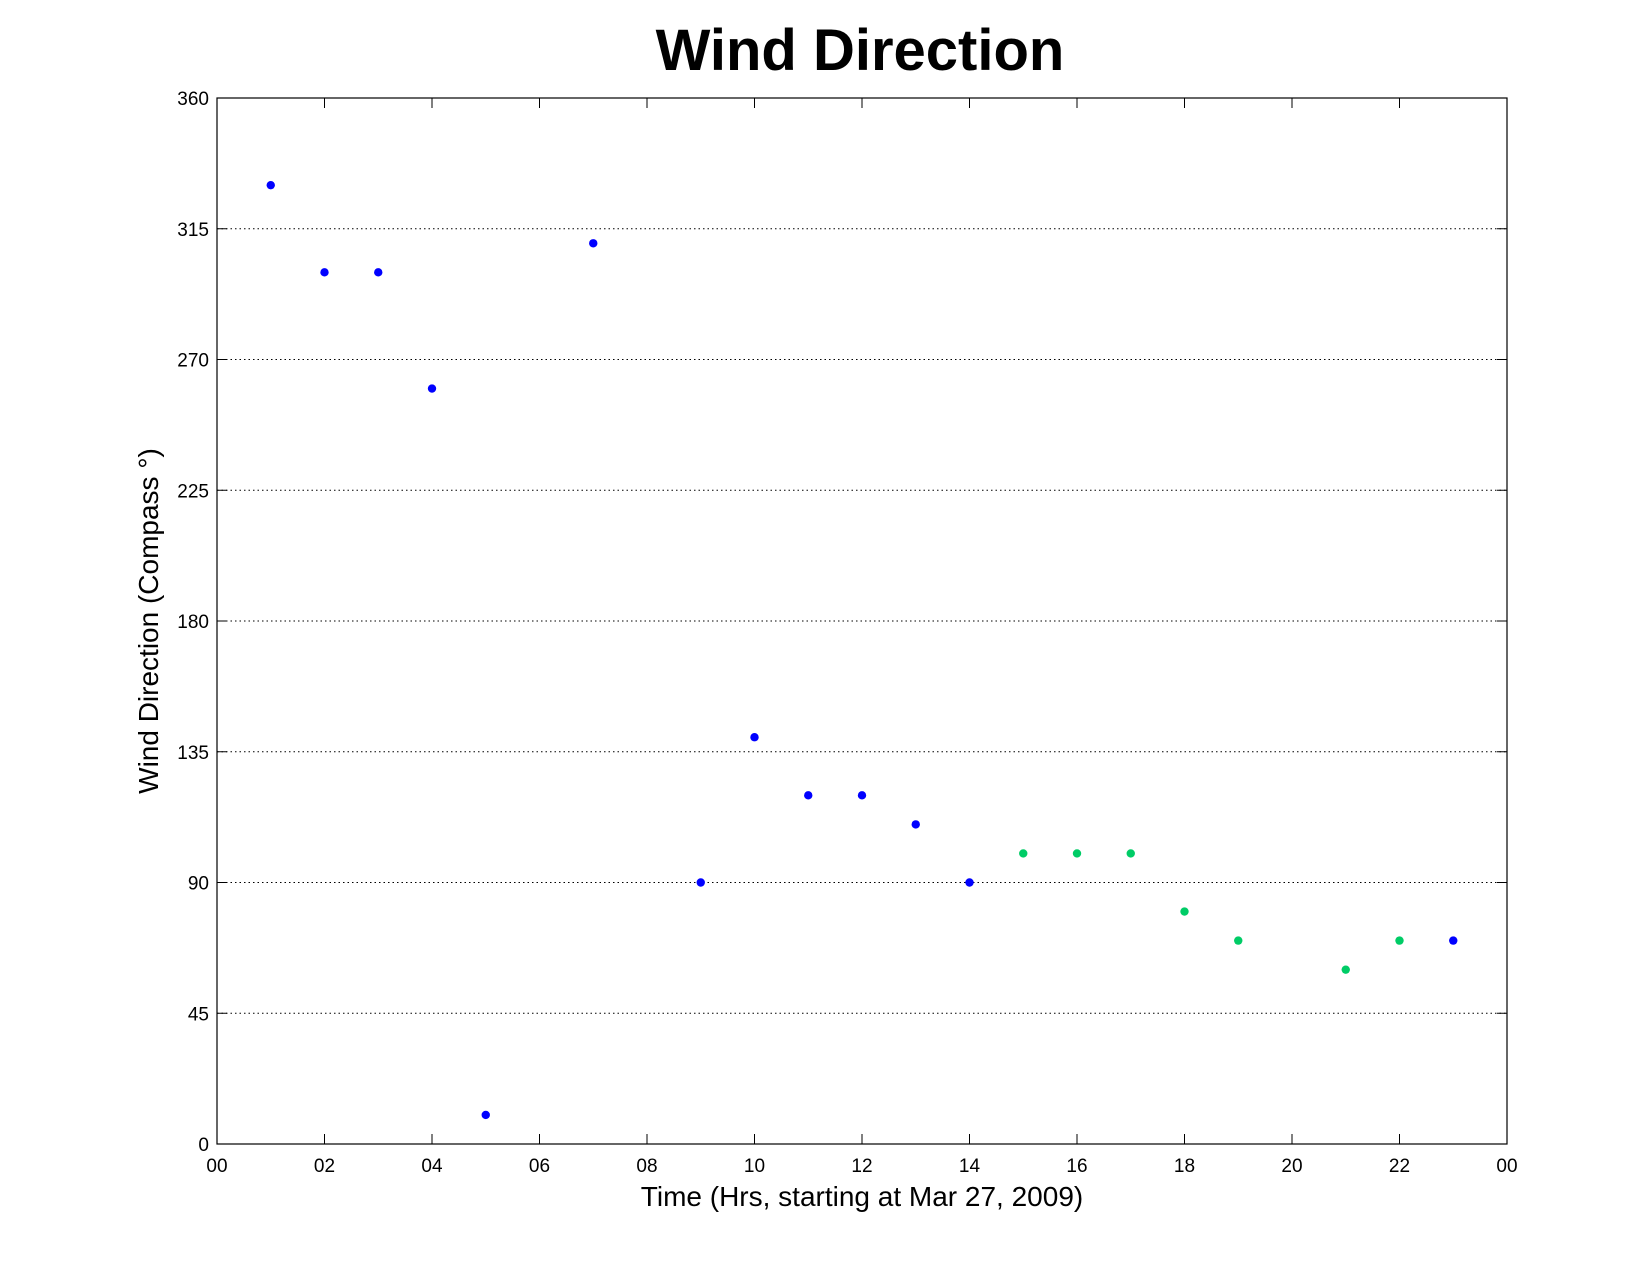  I want to click on x-tick-labels: 00 02 04 06 08 10 12 14 16 18 20 22 00, so click(861, 1166).